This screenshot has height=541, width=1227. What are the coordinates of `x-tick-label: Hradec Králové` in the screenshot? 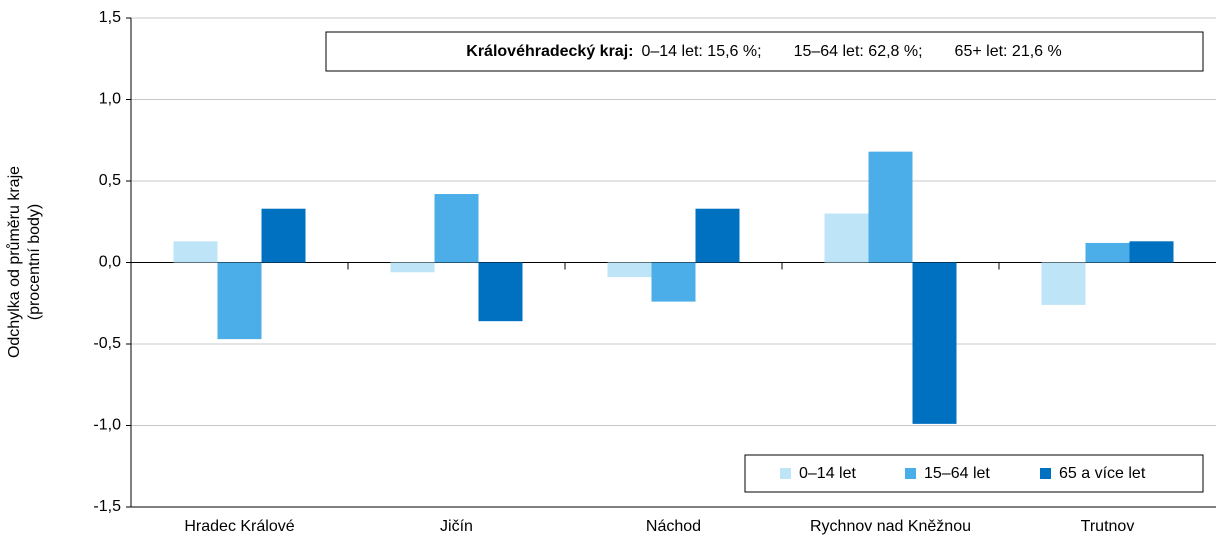 It's located at (239, 526).